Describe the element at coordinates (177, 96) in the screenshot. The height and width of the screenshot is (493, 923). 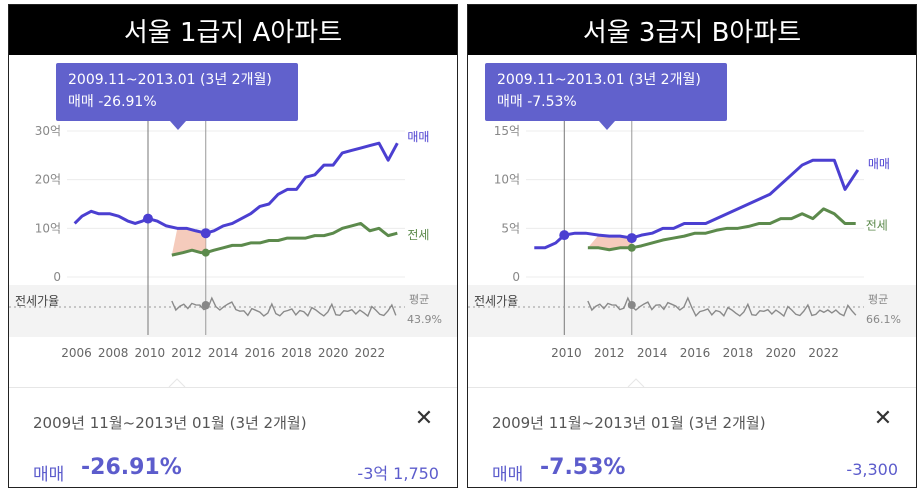
I see `period-tooltip: 2009.11~2013.01 (3년 2개월) 매매 -26.91%` at that location.